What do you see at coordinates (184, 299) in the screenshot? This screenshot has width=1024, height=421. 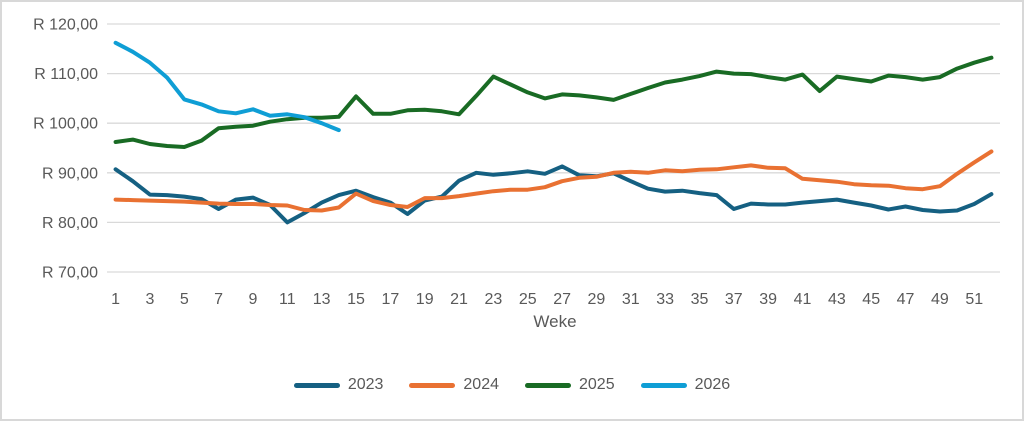 I see `x-axis-tick-label: 5` at bounding box center [184, 299].